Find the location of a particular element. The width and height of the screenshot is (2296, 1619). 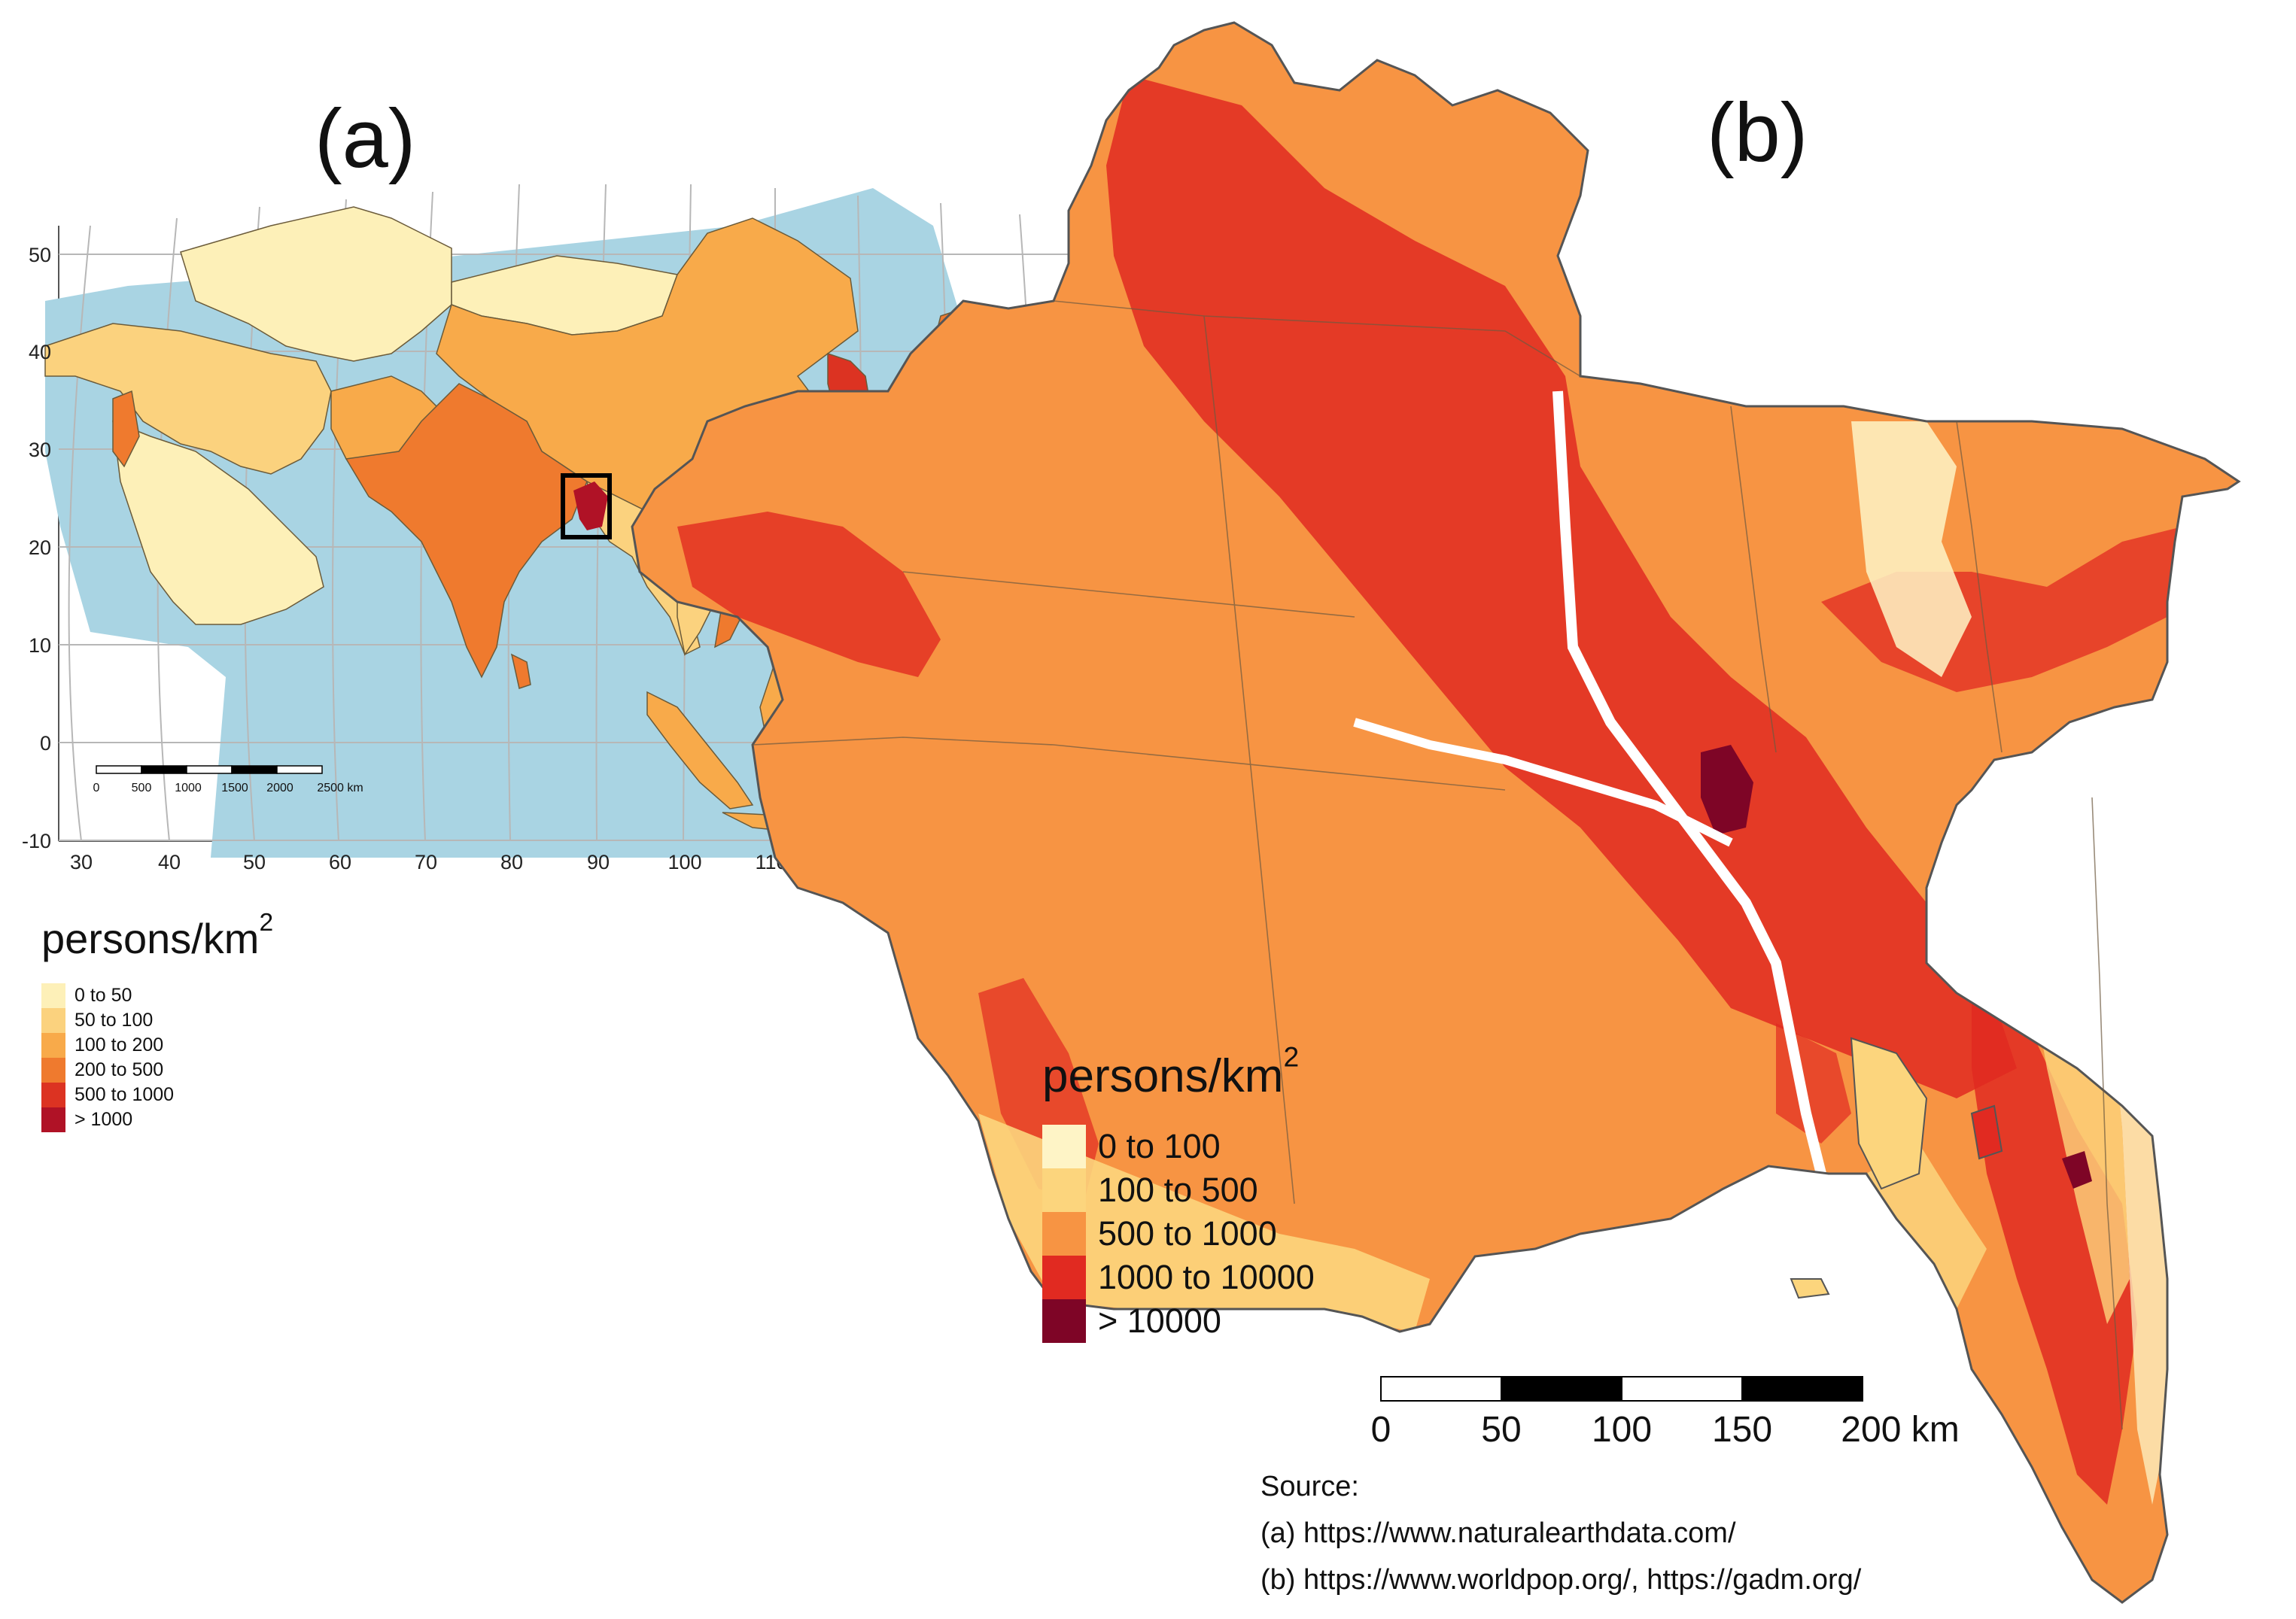

scalebar-a-label-2000: 2000 is located at coordinates (279, 788).